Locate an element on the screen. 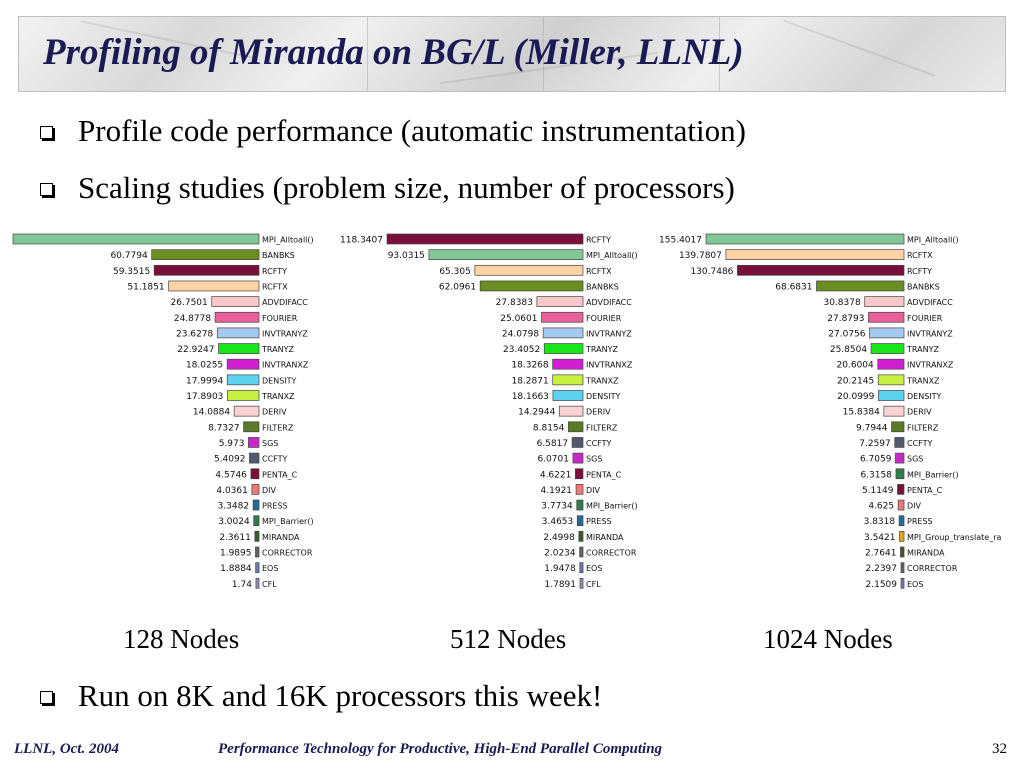 The width and height of the screenshot is (1024, 768). profile-row: 5.4092 CCFTY is located at coordinates (251, 458).